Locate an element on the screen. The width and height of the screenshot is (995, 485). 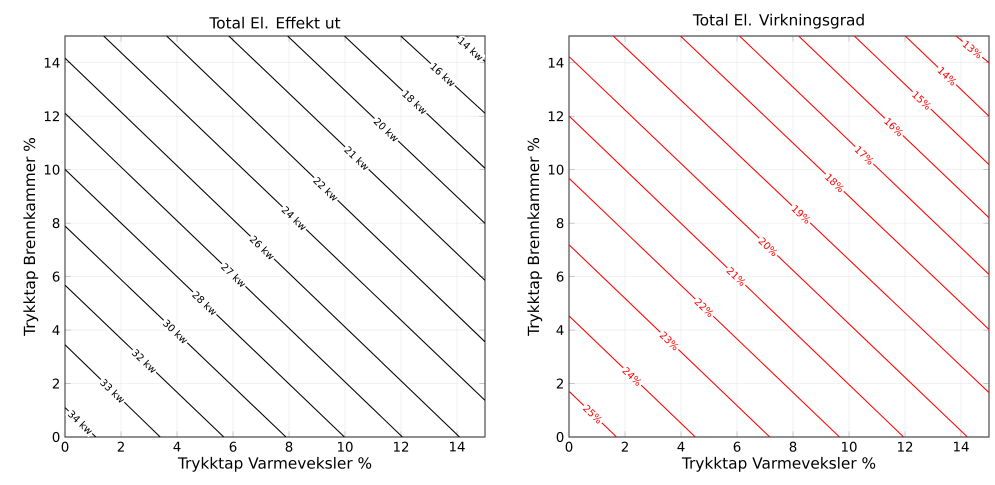
text: 34 kw is located at coordinates (80, 422).